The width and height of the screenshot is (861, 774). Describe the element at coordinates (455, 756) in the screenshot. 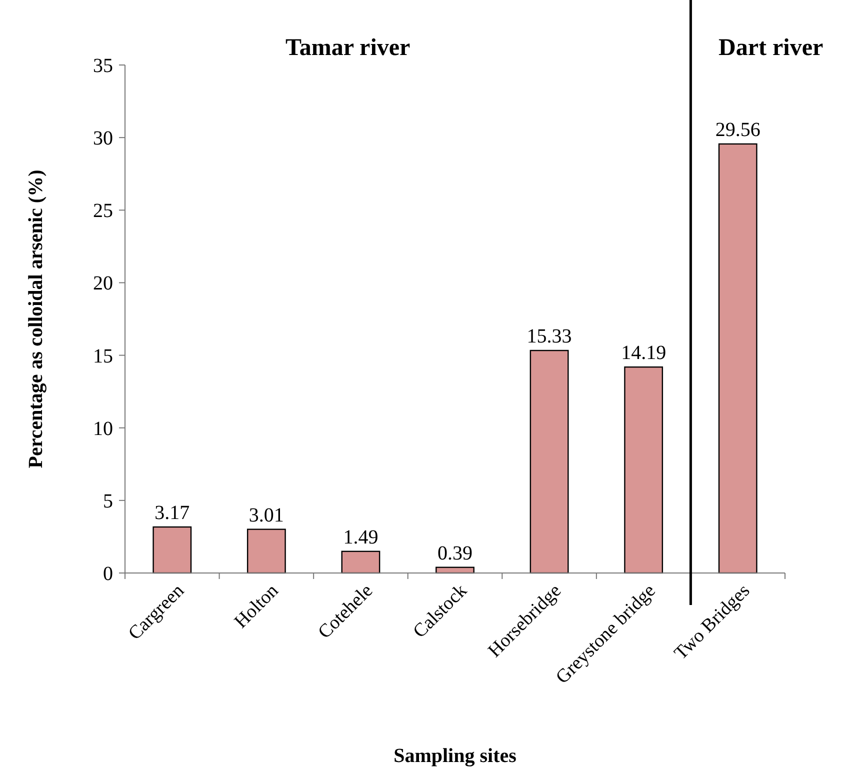

I see `x-axis-title: Sampling sites` at that location.